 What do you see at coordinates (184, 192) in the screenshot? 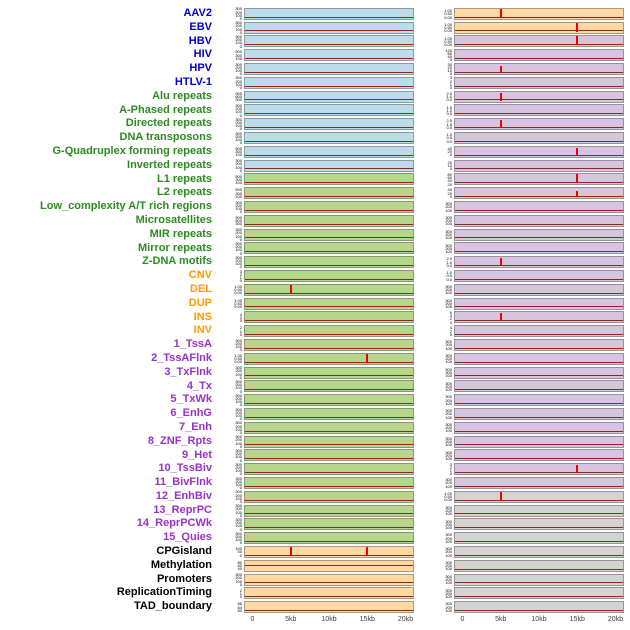
I see `row-label: L2 repeats` at bounding box center [184, 192].